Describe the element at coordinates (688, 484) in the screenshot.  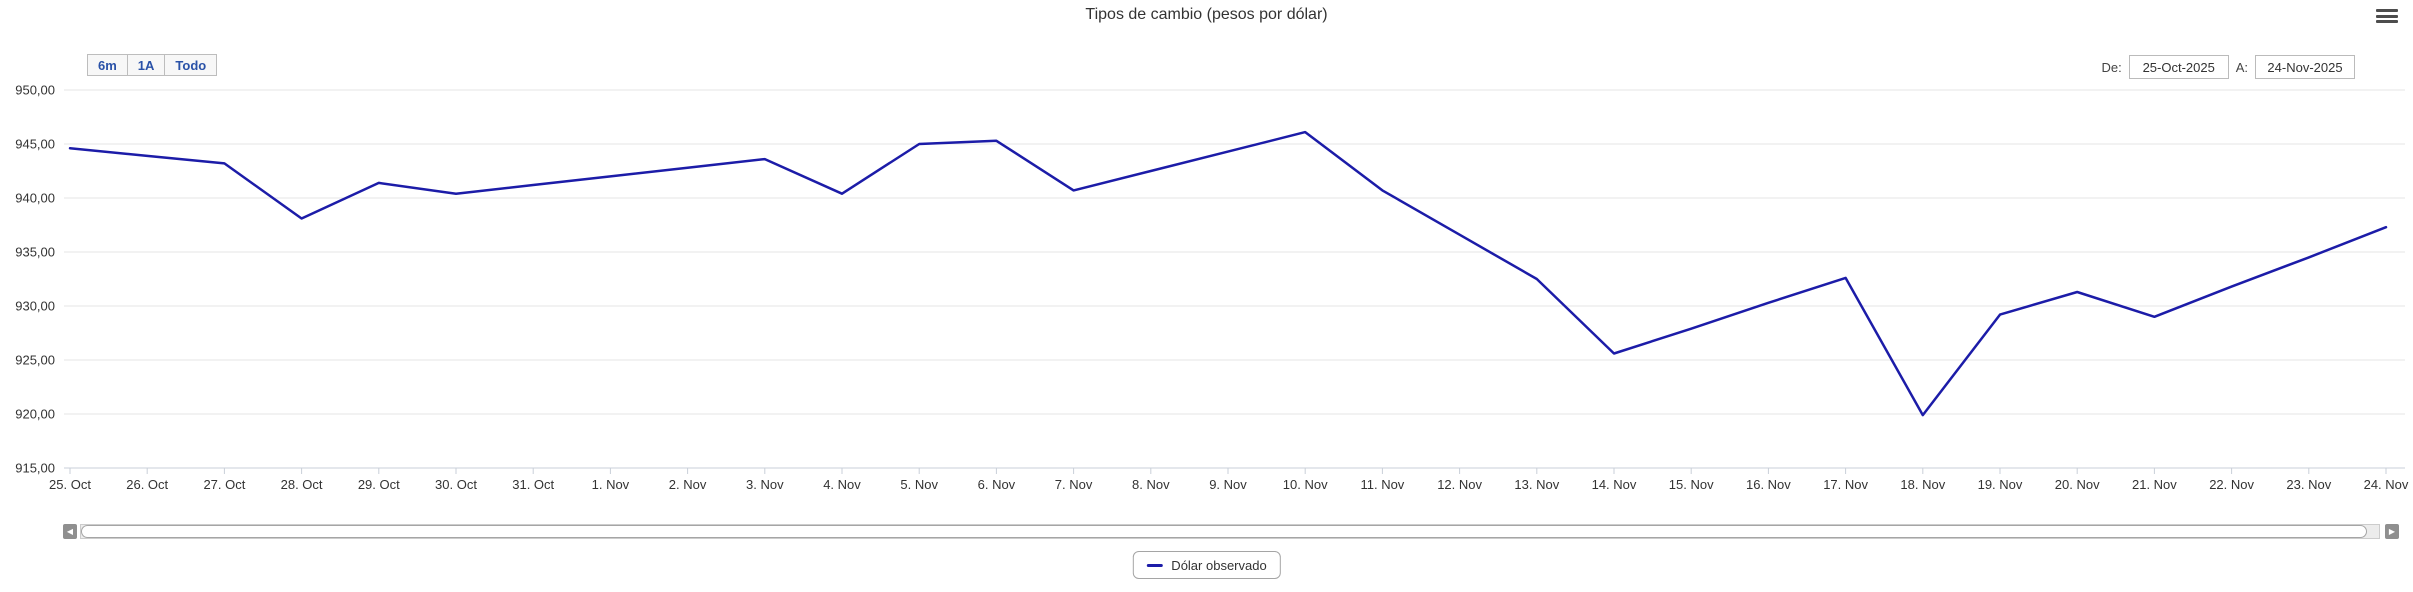
I see `x-axis-label: 2. Nov` at that location.